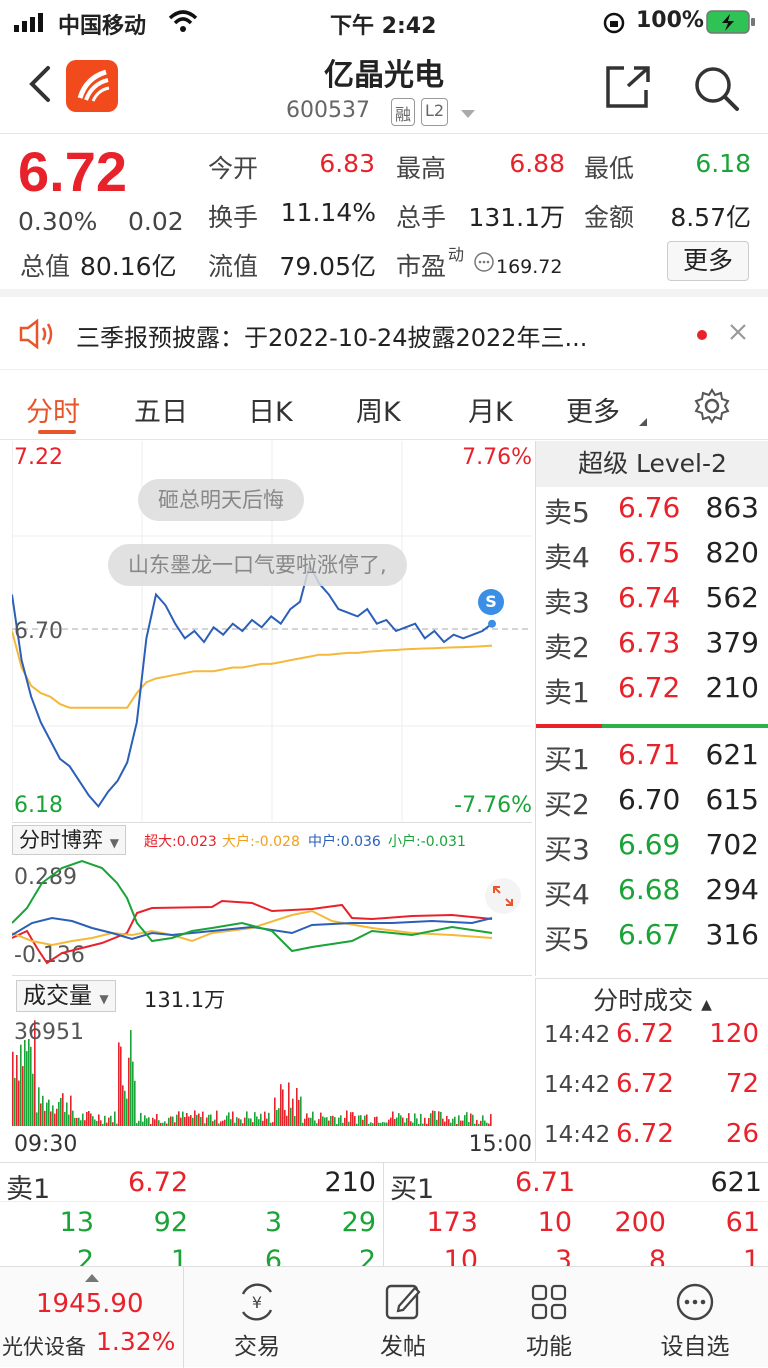 Image resolution: width=768 pixels, height=1368 pixels. What do you see at coordinates (252, 928) in the screenshot?
I see `big-flow-line` at bounding box center [252, 928].